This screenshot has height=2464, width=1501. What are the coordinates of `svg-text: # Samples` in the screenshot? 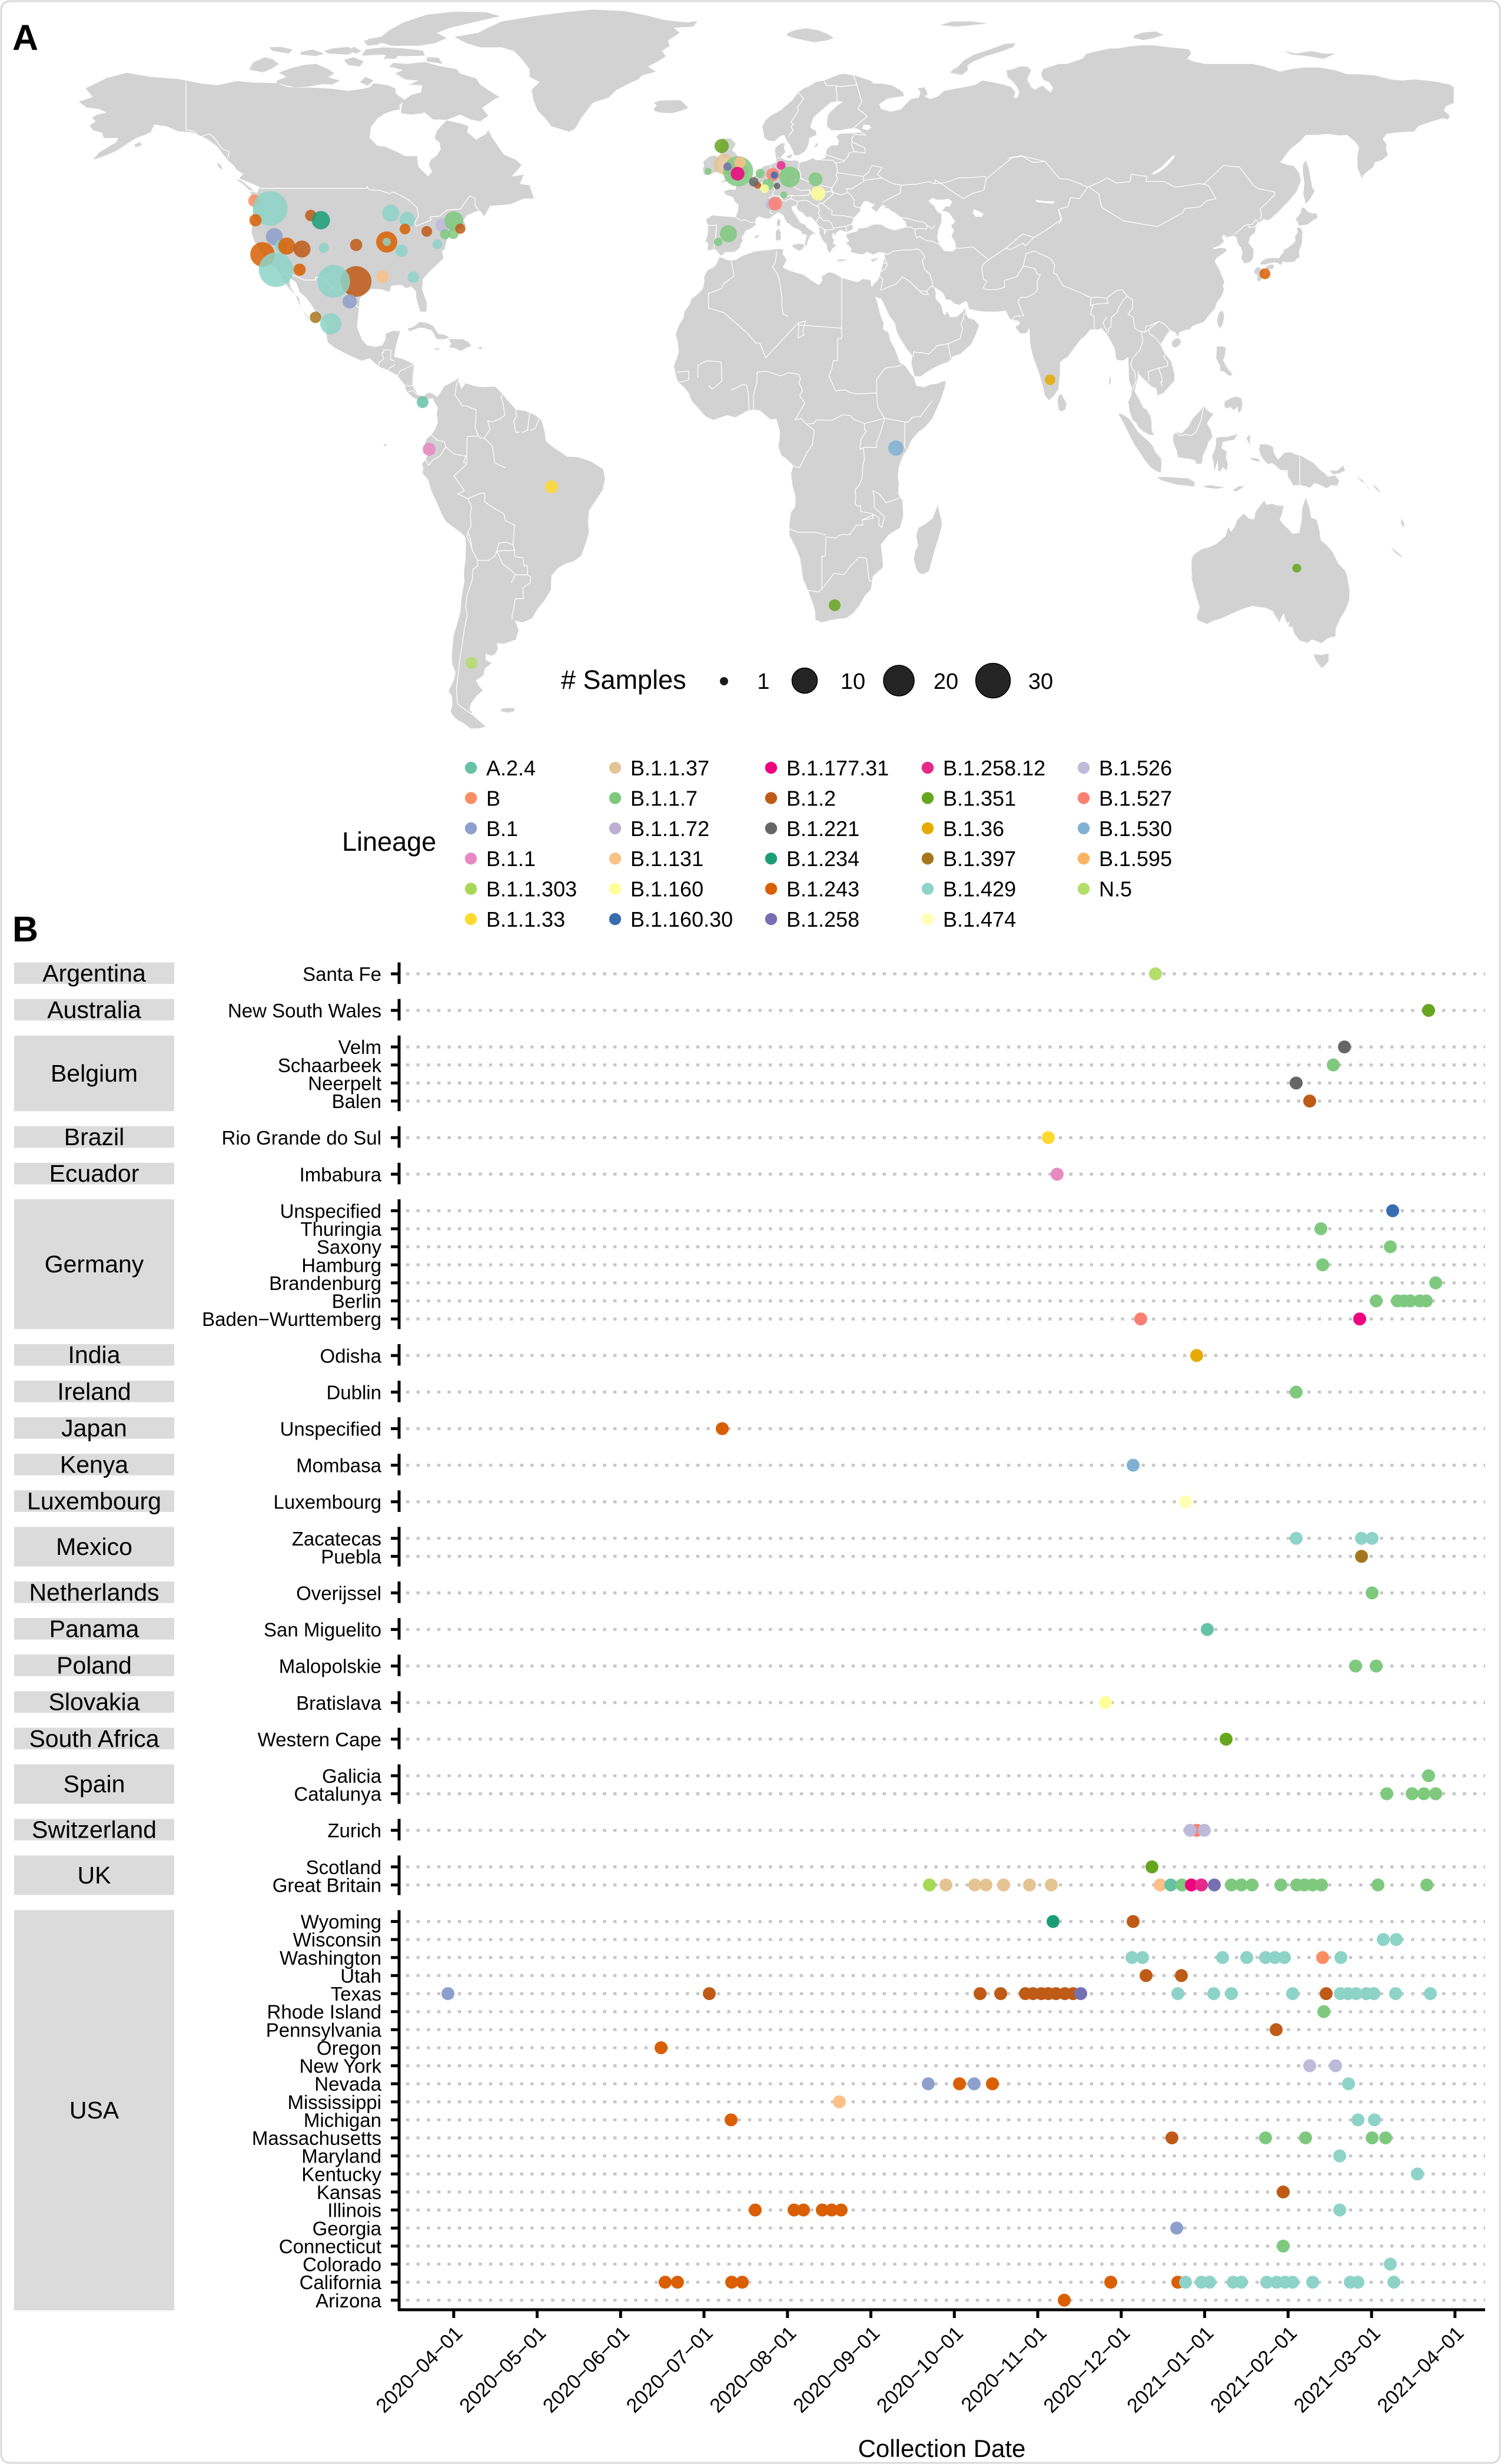 It's located at (624, 680).